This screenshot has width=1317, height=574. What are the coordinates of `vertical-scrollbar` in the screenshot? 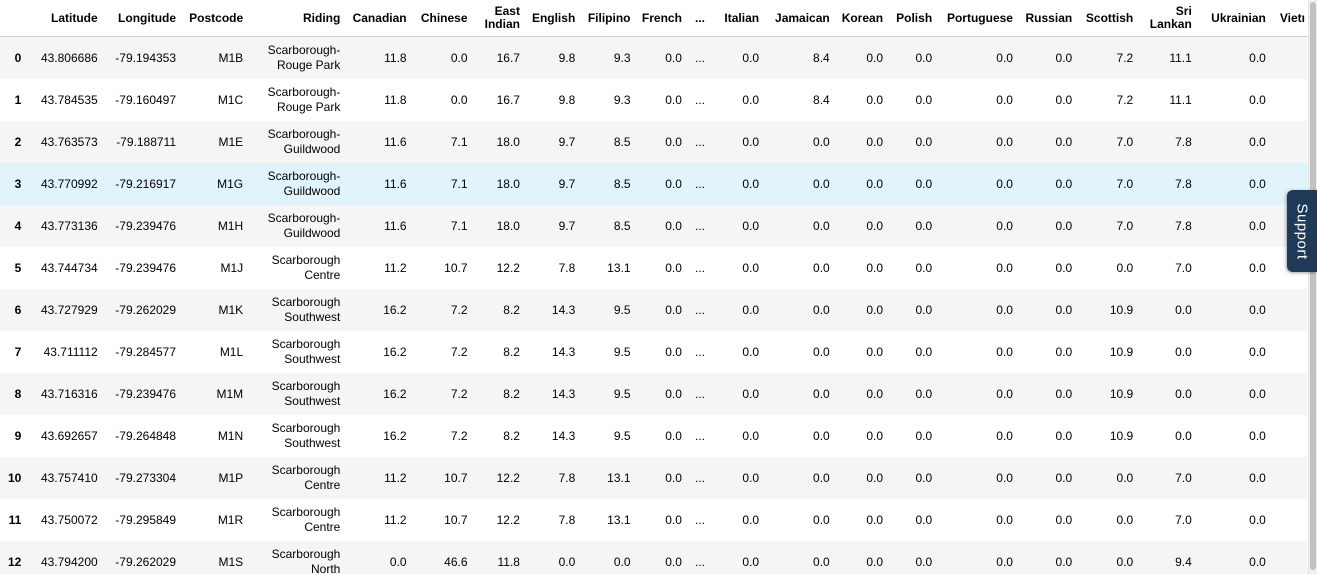 It's located at (1312, 287).